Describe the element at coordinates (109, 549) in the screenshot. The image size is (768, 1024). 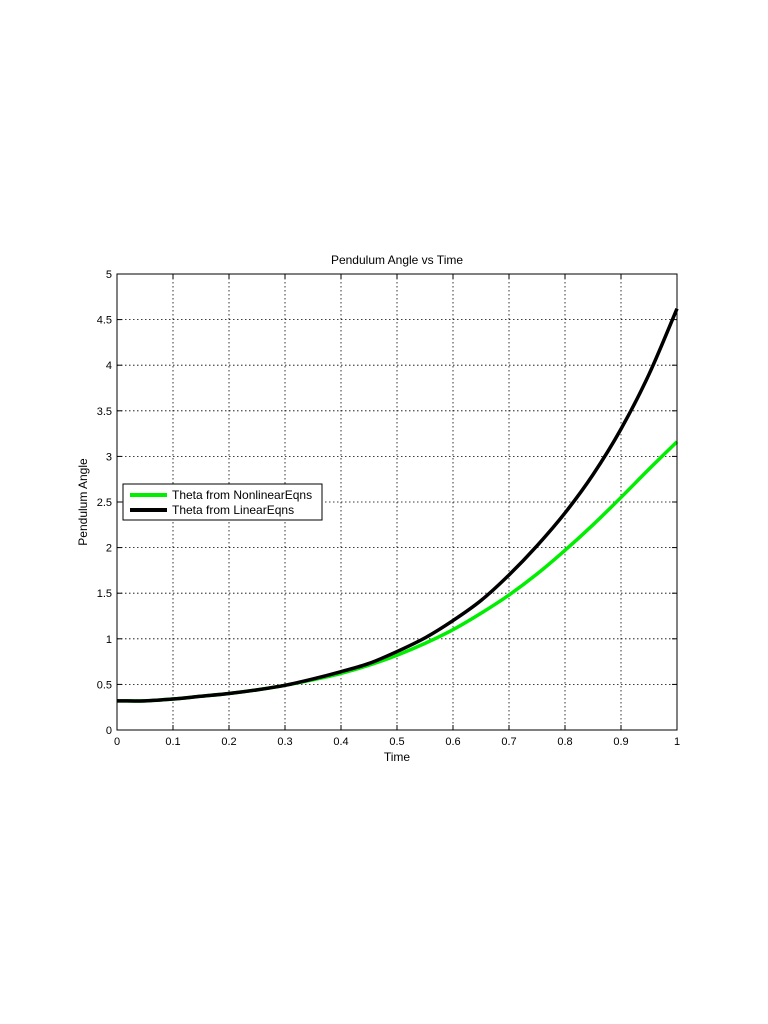
I see `y-tick-label: 2` at that location.